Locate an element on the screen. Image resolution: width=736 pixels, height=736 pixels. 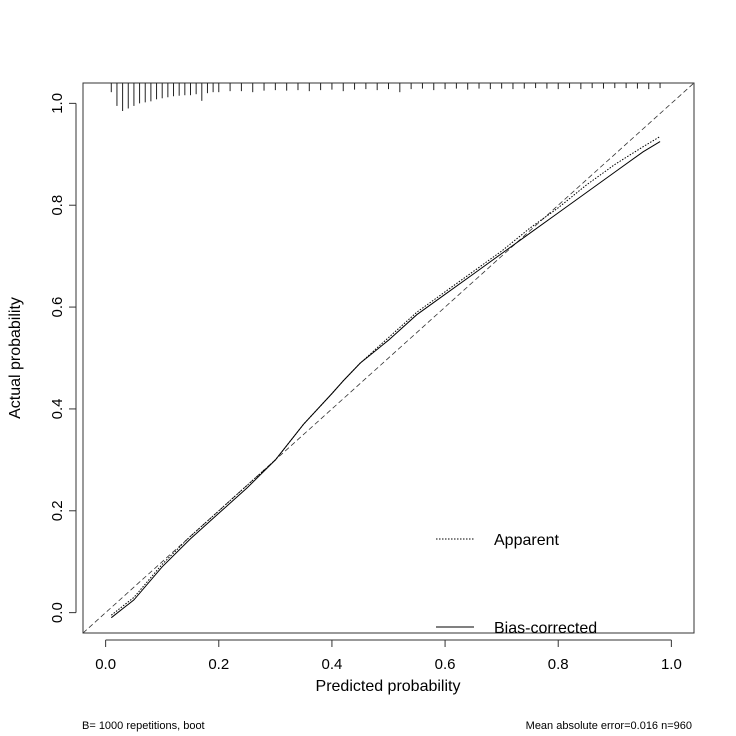
rug-marks is located at coordinates (385, 97).